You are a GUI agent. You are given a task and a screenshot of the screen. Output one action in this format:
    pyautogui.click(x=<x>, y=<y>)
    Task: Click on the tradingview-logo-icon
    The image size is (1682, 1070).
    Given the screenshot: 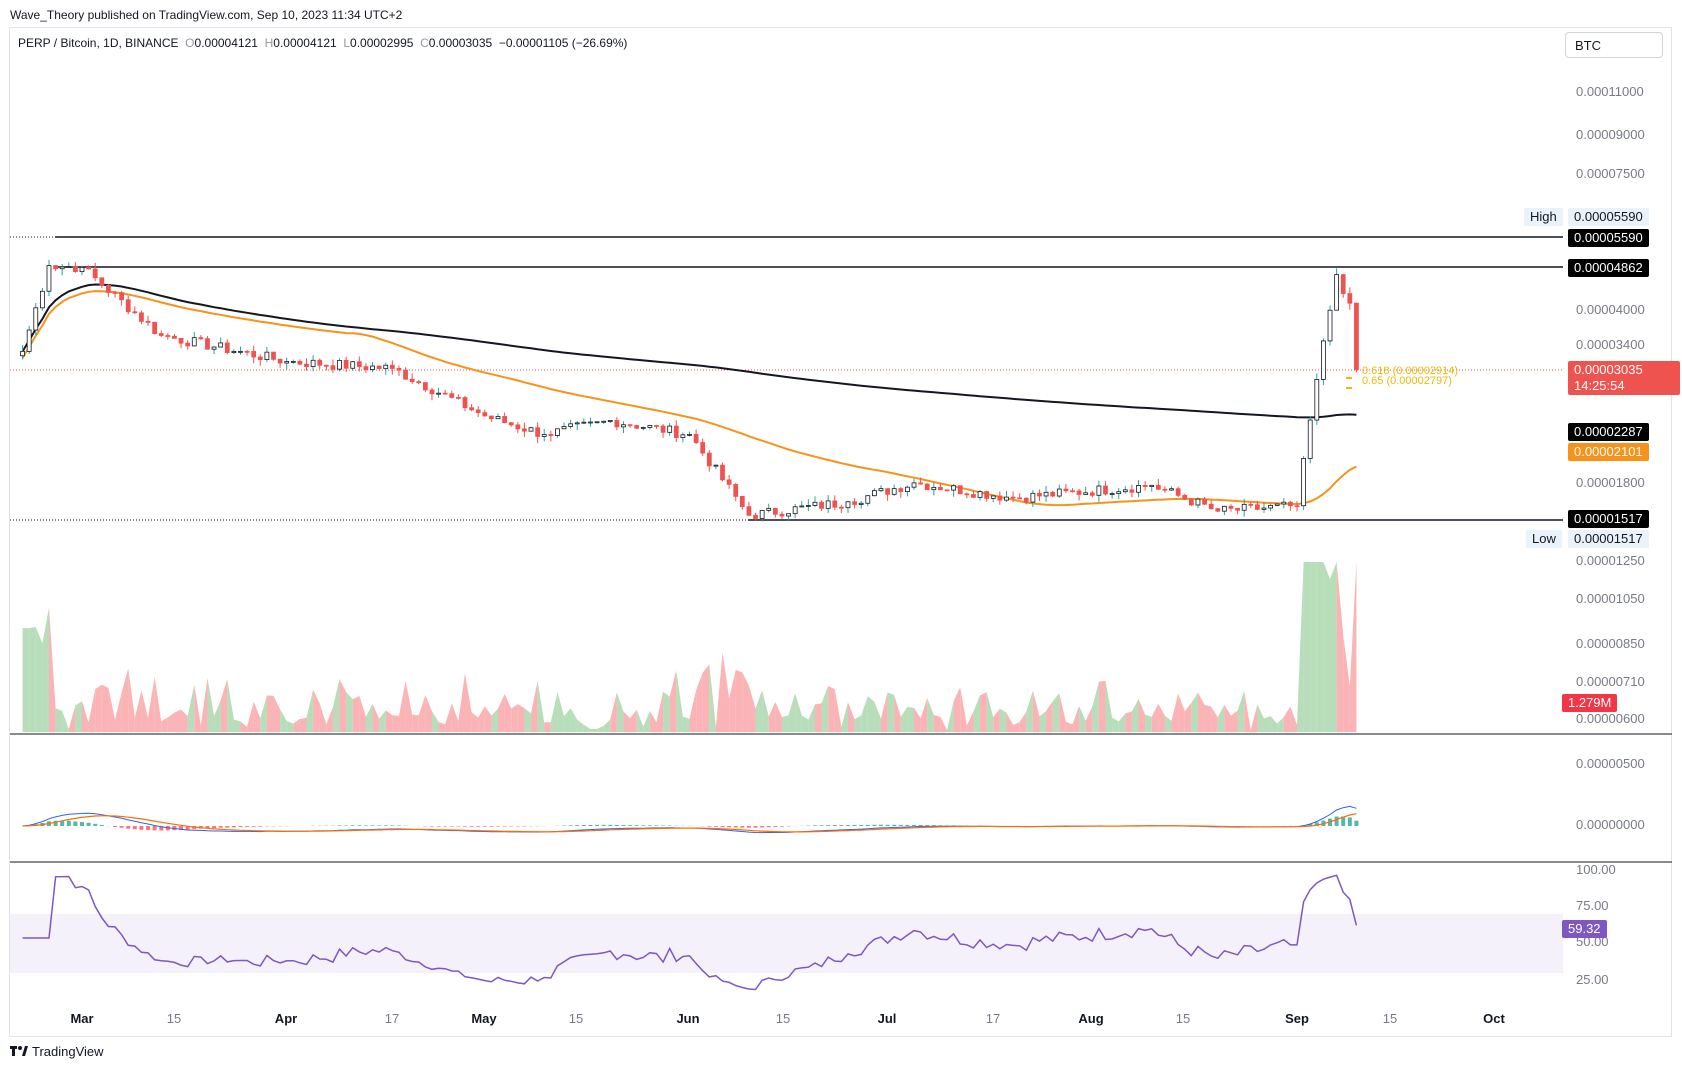 What is the action you would take?
    pyautogui.click(x=19, y=1051)
    